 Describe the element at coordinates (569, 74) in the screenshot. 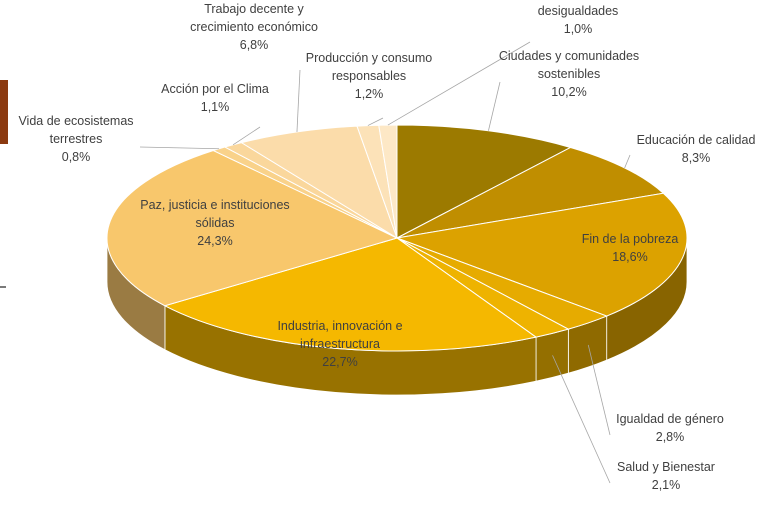

I see `slice-name-label-0: sostenibles` at that location.